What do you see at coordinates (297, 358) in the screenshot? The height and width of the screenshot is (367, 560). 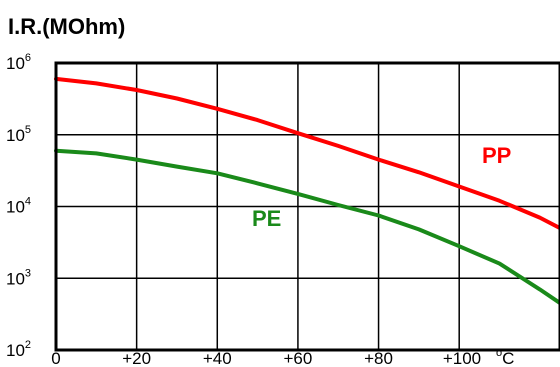 I see `x-tick-label: +60` at bounding box center [297, 358].